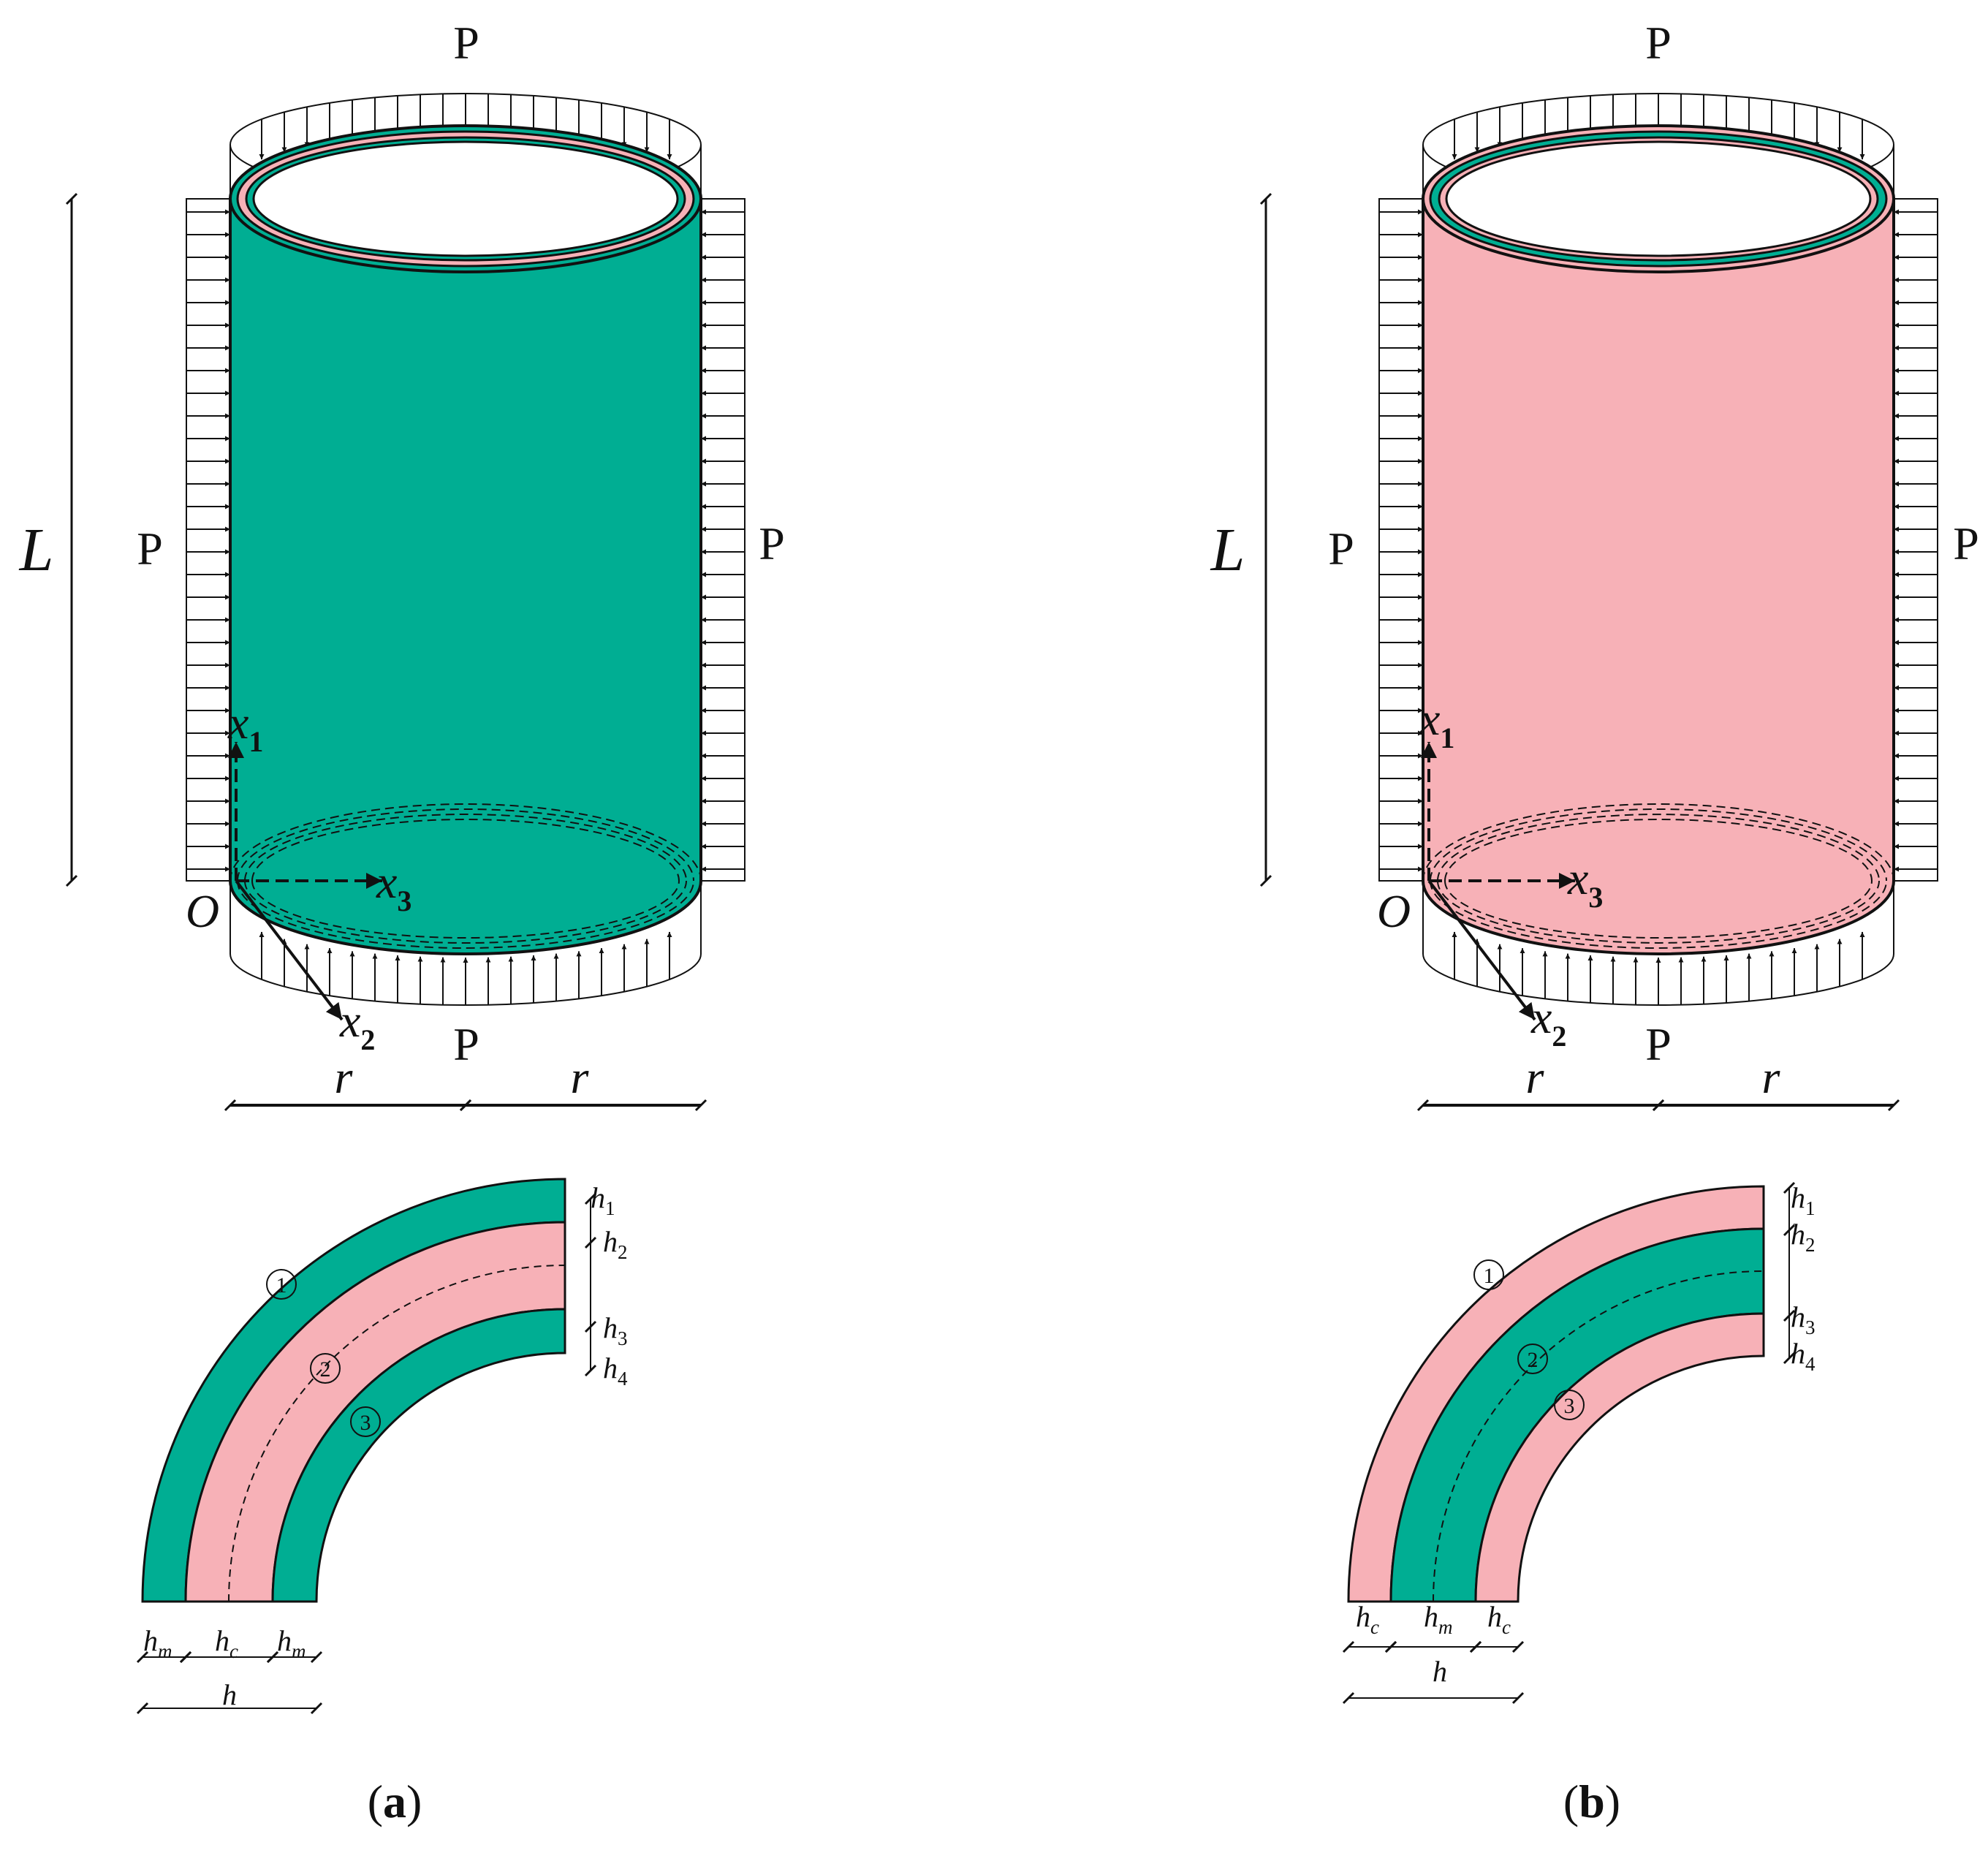 This screenshot has width=1988, height=1872. What do you see at coordinates (1658, 576) in the screenshot?
I see `cylinder-body` at bounding box center [1658, 576].